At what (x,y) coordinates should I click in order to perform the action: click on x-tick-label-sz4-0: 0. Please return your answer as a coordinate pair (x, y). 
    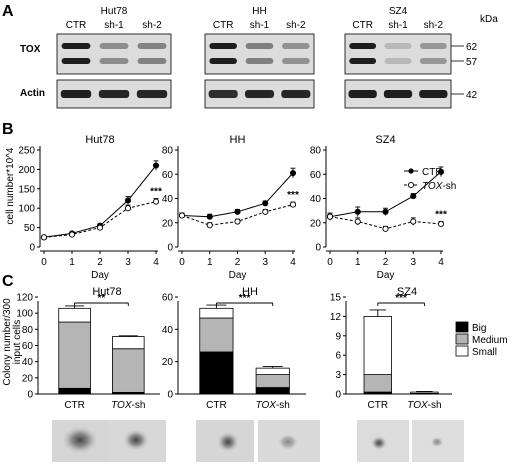
    Looking at the image, I should click on (330, 262).